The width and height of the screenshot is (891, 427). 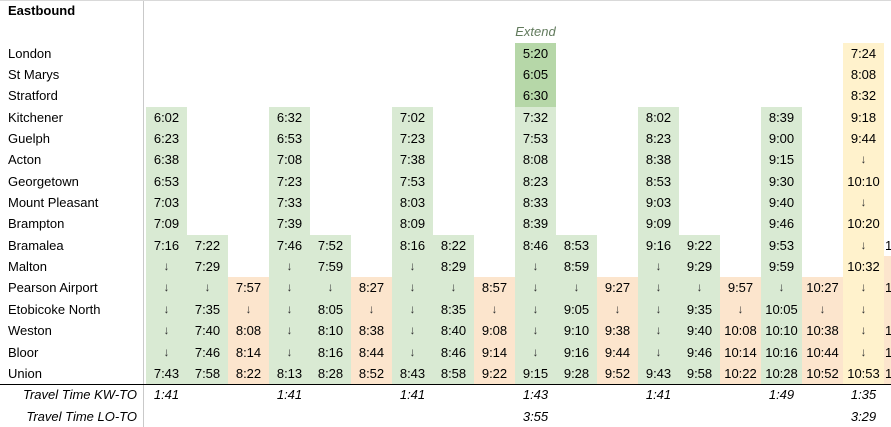 What do you see at coordinates (781, 139) in the screenshot?
I see `time-cell: 9:00` at bounding box center [781, 139].